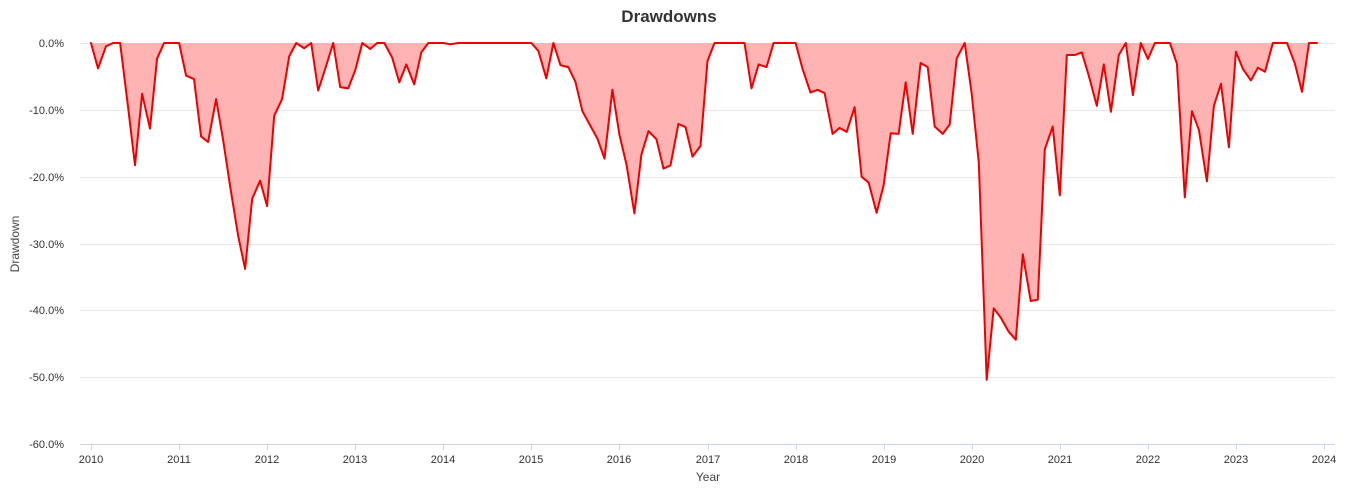 The width and height of the screenshot is (1352, 489). I want to click on y-tick-label: -10.0%, so click(46, 111).